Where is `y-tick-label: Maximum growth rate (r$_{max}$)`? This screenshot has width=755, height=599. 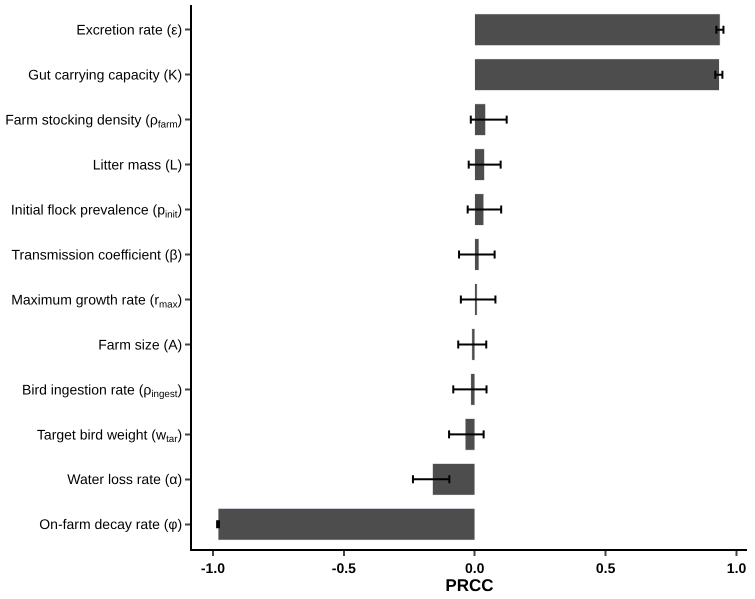
y-tick-label: Maximum growth rate (r$_{max}$) is located at coordinates (96, 300).